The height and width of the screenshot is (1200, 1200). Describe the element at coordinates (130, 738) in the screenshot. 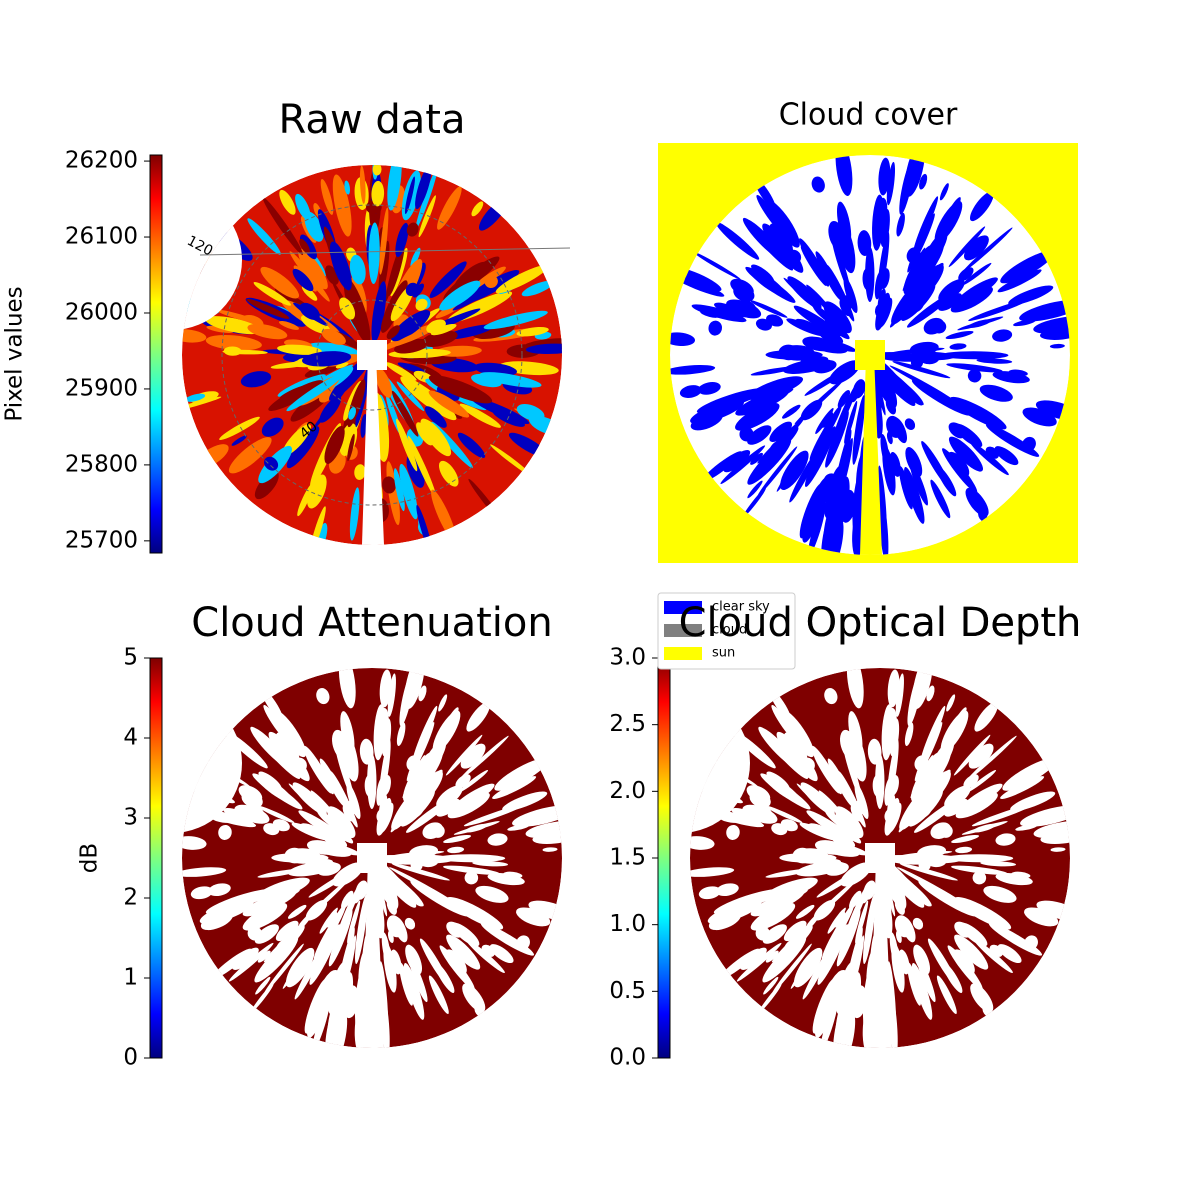

I see `colorbar-tick-label: 4` at that location.